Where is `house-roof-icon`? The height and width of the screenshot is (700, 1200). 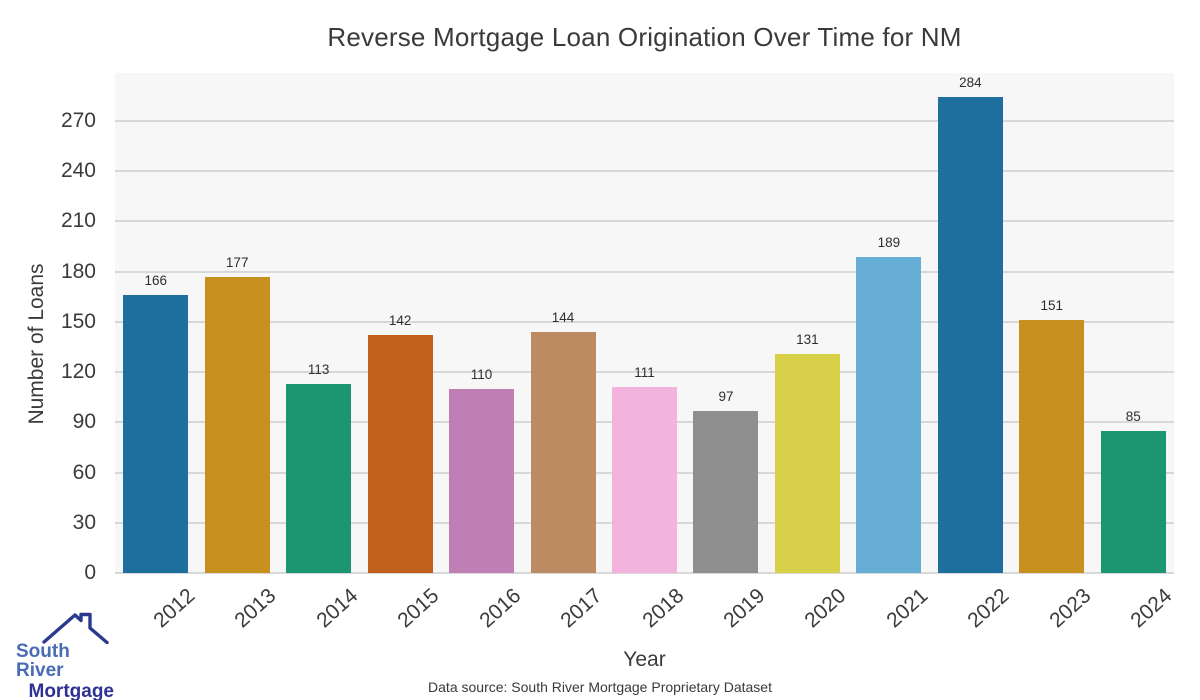 house-roof-icon is located at coordinates (75, 628).